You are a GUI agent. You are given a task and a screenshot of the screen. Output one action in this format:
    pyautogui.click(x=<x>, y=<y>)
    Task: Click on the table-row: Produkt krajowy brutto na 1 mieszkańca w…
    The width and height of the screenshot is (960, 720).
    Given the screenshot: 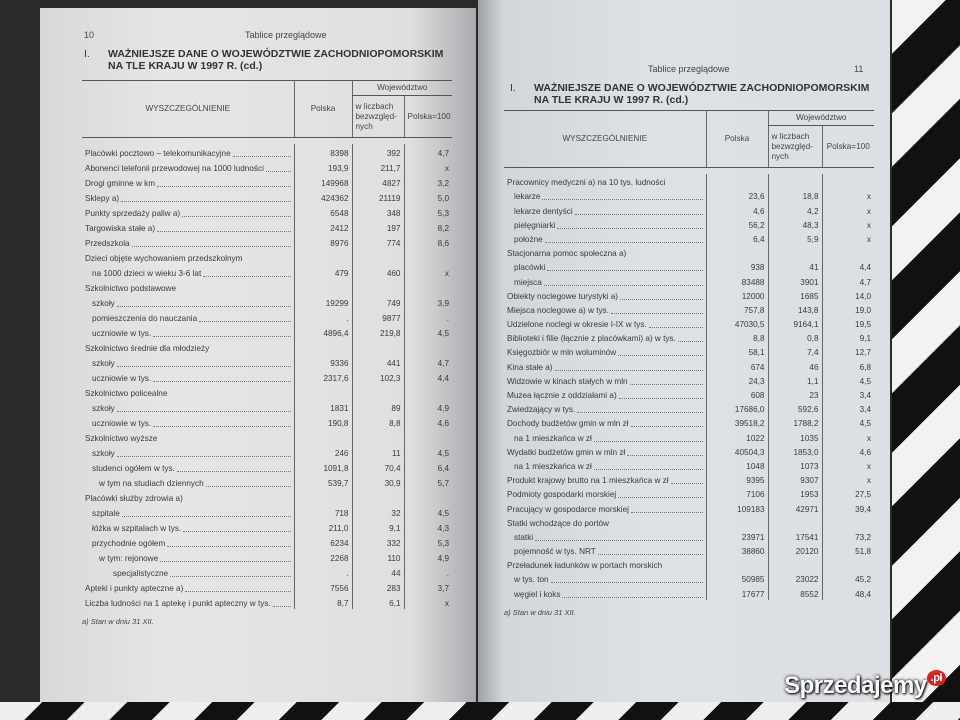 What is the action you would take?
    pyautogui.click(x=689, y=479)
    